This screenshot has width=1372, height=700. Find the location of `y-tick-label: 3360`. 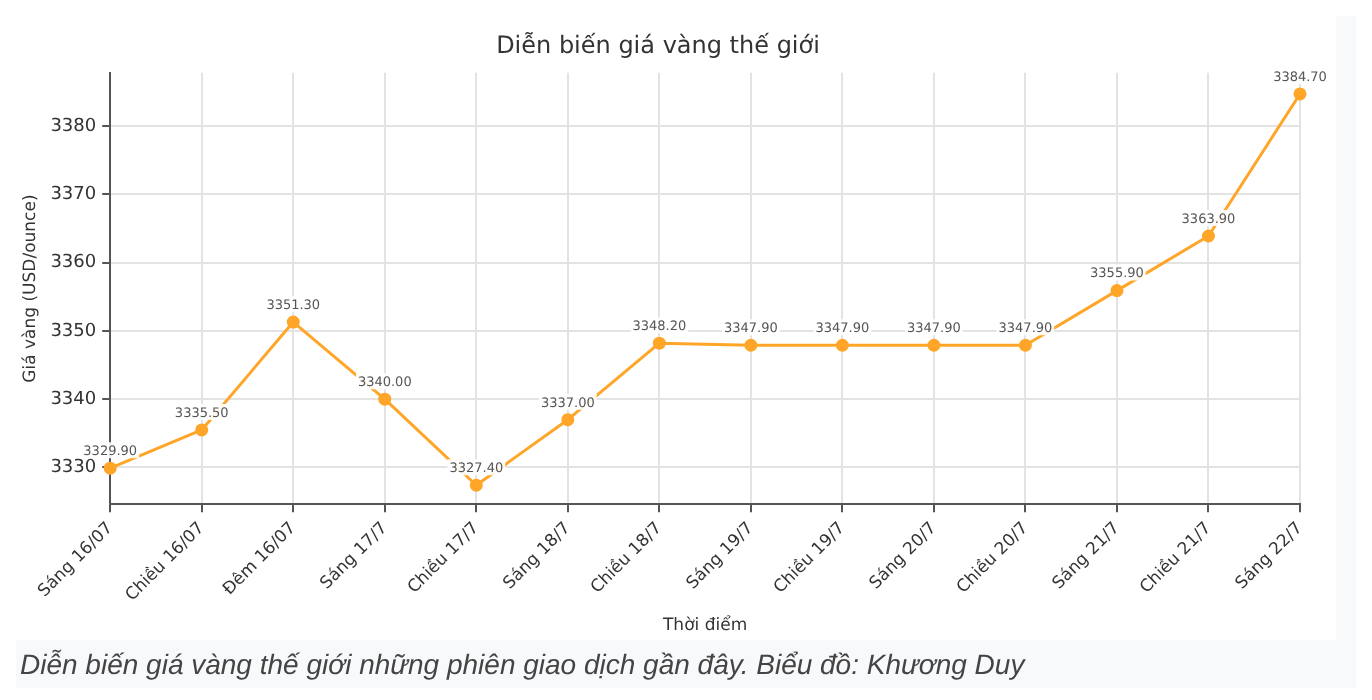

y-tick-label: 3360 is located at coordinates (73, 263).